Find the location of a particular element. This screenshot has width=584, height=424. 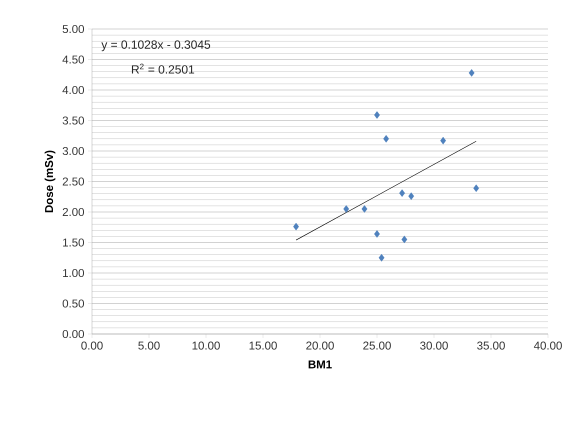

x-tick-label: 10.00 is located at coordinates (206, 346).